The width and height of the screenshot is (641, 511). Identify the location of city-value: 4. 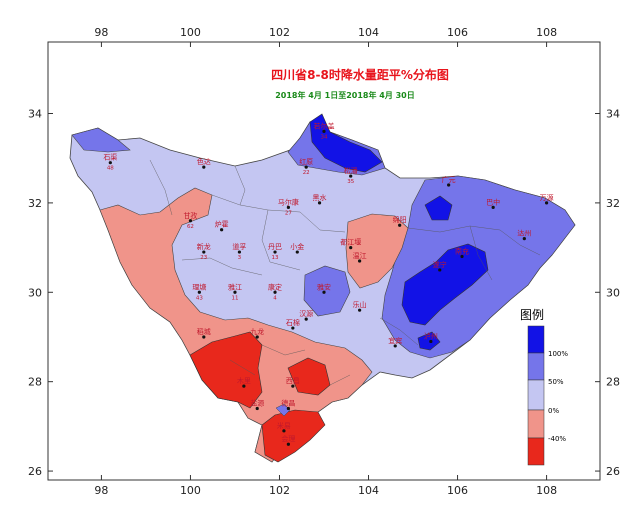
(275, 298).